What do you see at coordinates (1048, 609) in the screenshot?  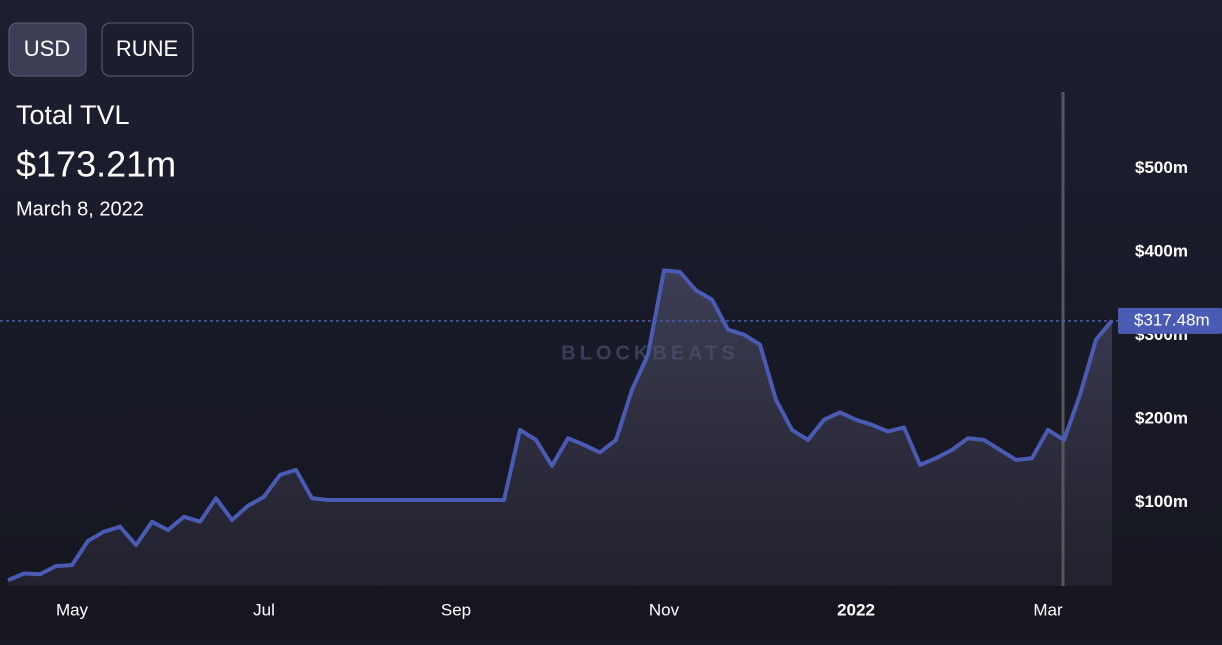 I see `x-tick-label: Mar` at bounding box center [1048, 609].